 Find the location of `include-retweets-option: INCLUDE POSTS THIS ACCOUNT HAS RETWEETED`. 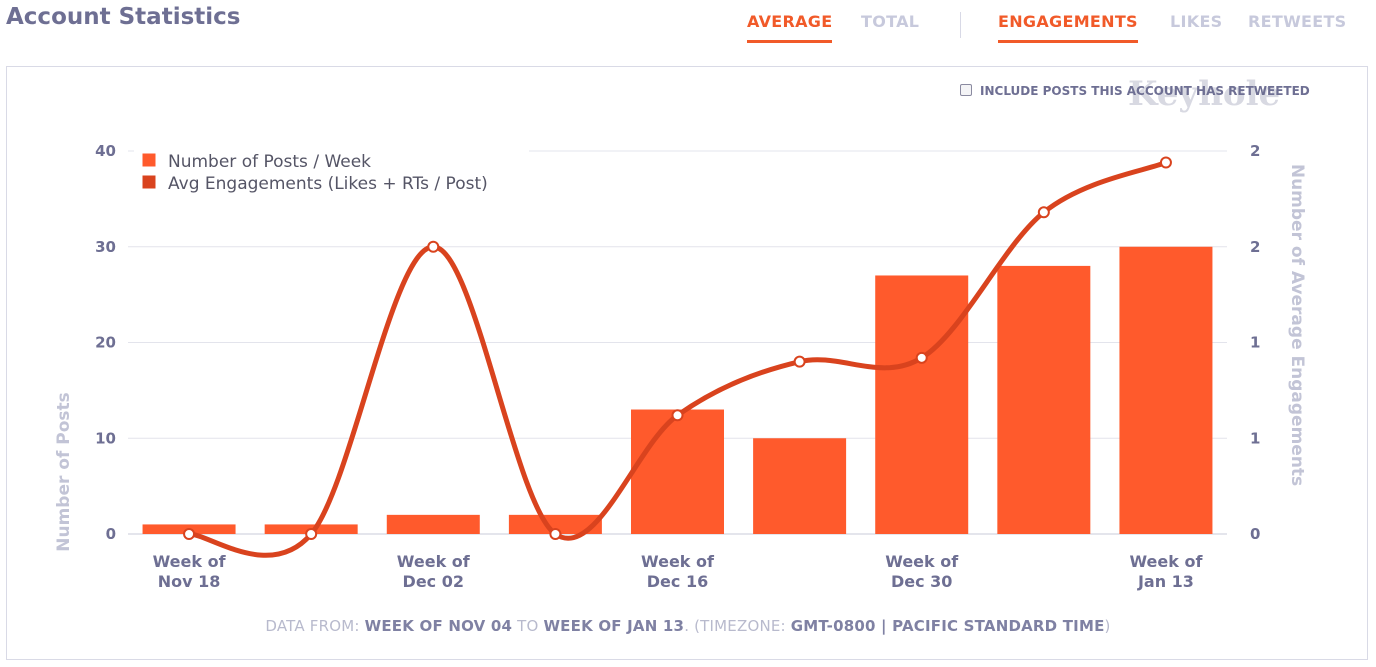

include-retweets-option: INCLUDE POSTS THIS ACCOUNT HAS RETWEETED is located at coordinates (1135, 91).